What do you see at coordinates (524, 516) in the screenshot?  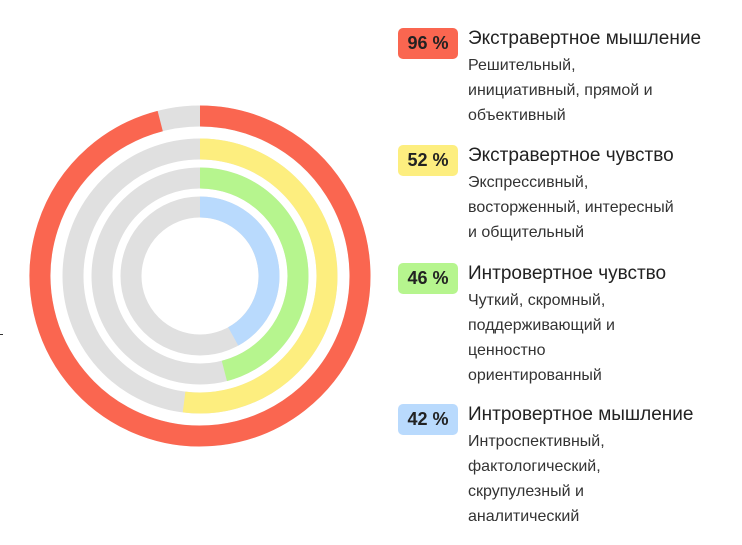 I see `description-line: аналитический` at bounding box center [524, 516].